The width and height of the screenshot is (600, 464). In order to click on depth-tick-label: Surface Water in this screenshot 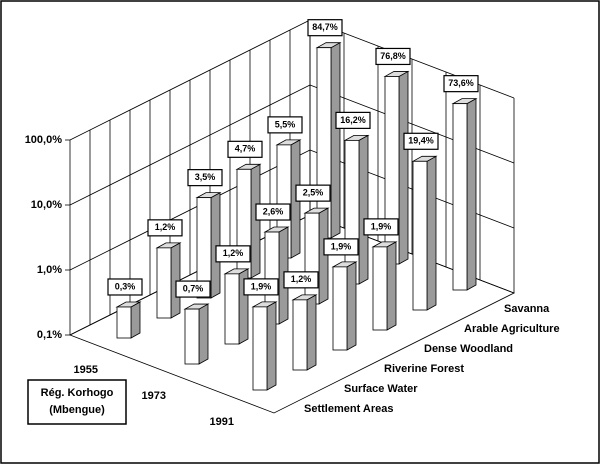, I will do `click(381, 389)`.